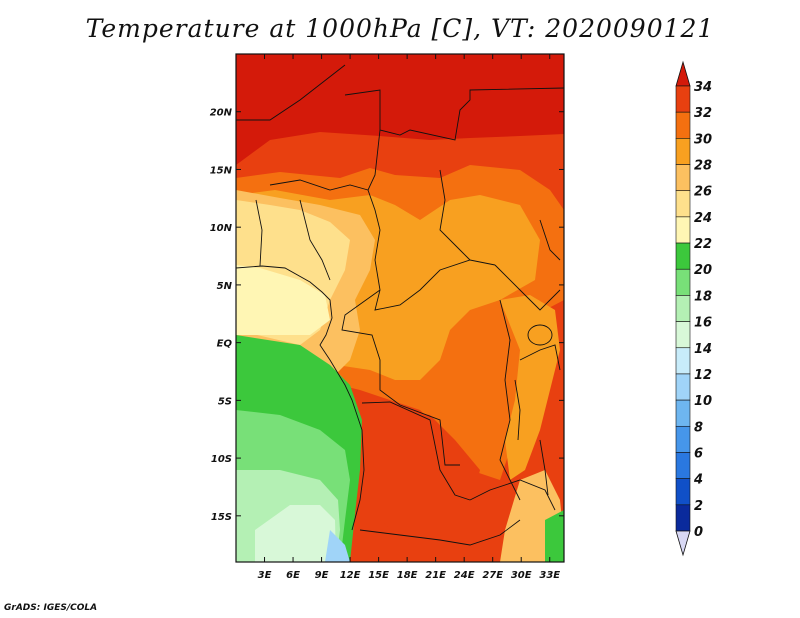 This screenshot has width=800, height=618. What do you see at coordinates (698, 480) in the screenshot?
I see `colorbar-label: 4` at bounding box center [698, 480].